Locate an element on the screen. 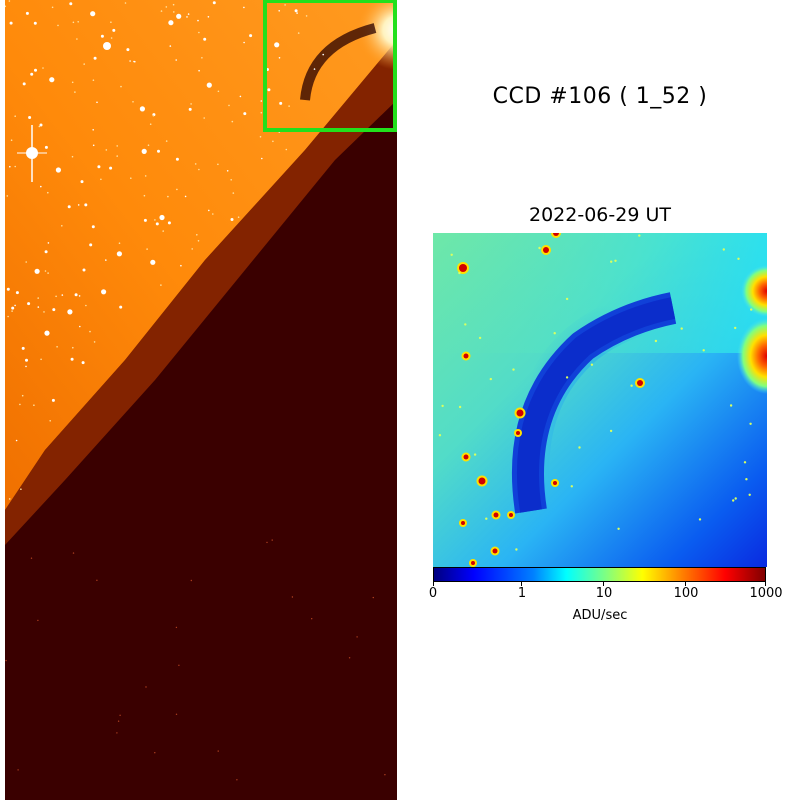 The height and width of the screenshot is (800, 800). colorbar-label: ADU/sec is located at coordinates (600, 615).